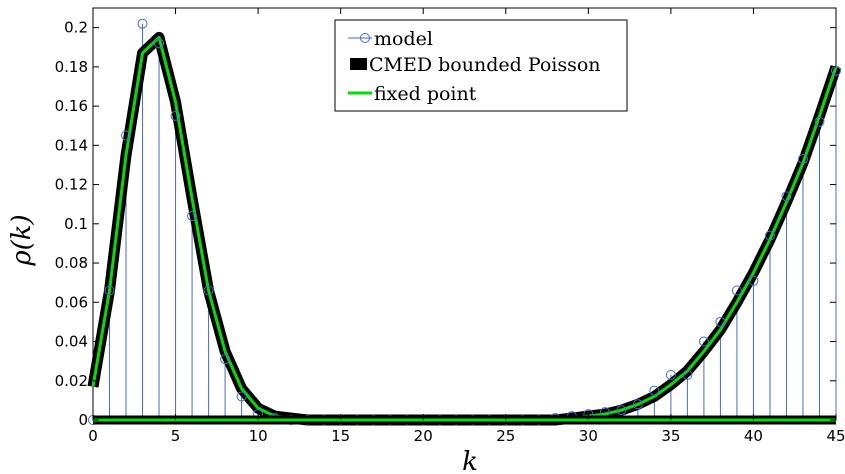 The height and width of the screenshot is (474, 845). What do you see at coordinates (403, 39) in the screenshot?
I see `legend-label-model: model` at bounding box center [403, 39].